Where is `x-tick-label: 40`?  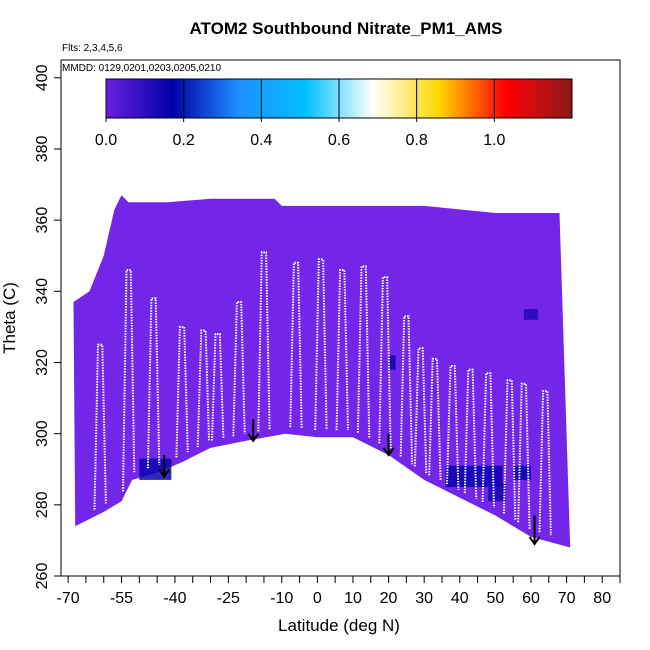
x-tick-label: 40 is located at coordinates (460, 598).